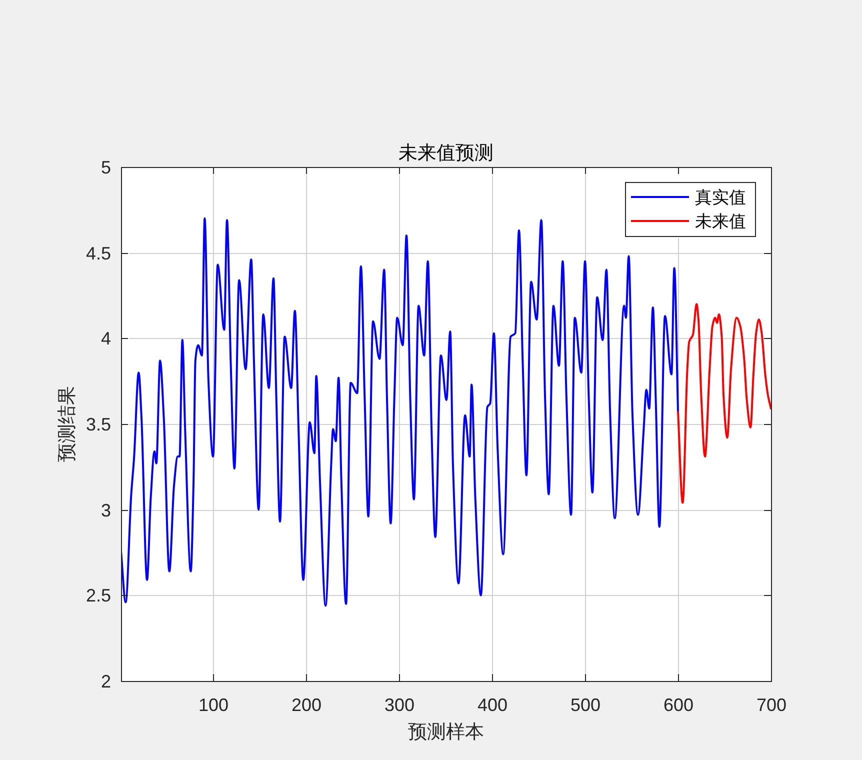 This screenshot has height=760, width=862. Describe the element at coordinates (446, 153) in the screenshot. I see `chart-title: 未来值预测` at that location.